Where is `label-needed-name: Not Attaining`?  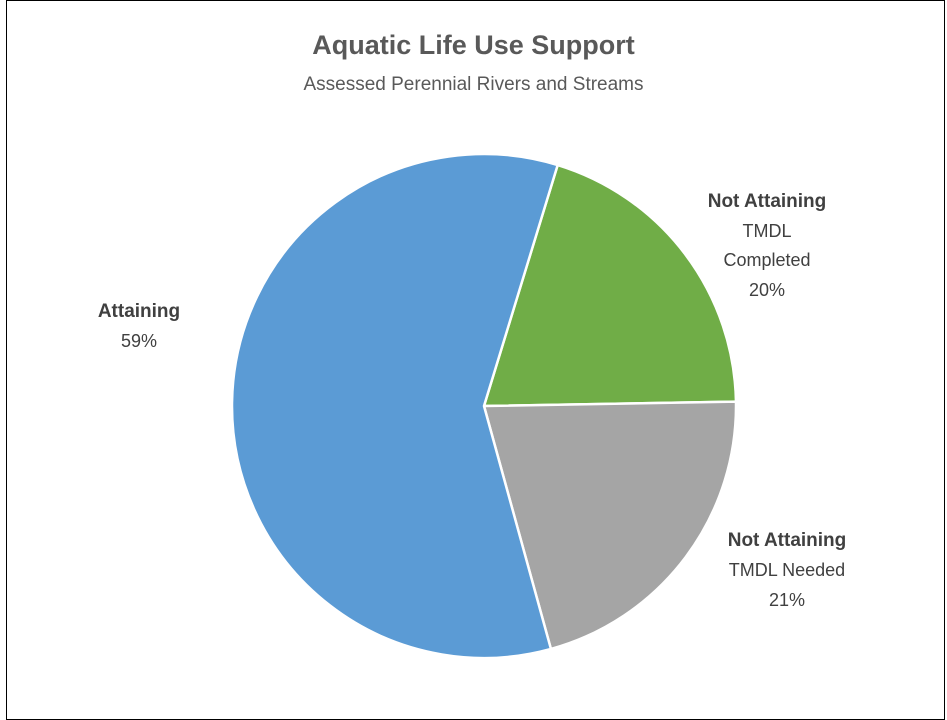
label-needed-name: Not Attaining is located at coordinates (787, 540).